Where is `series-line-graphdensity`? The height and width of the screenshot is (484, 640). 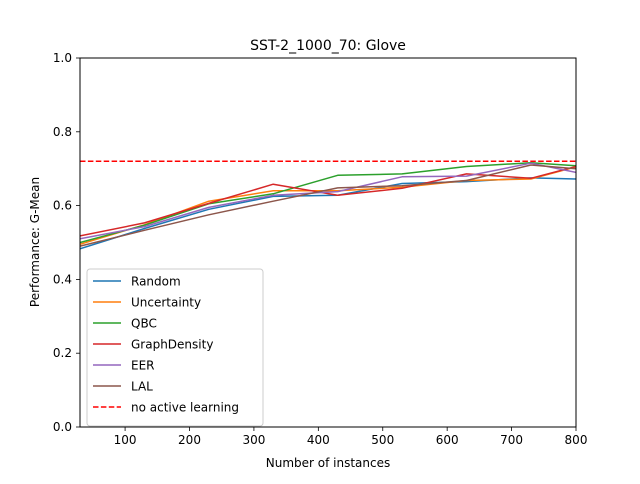
series-line-graphdensity is located at coordinates (328, 201).